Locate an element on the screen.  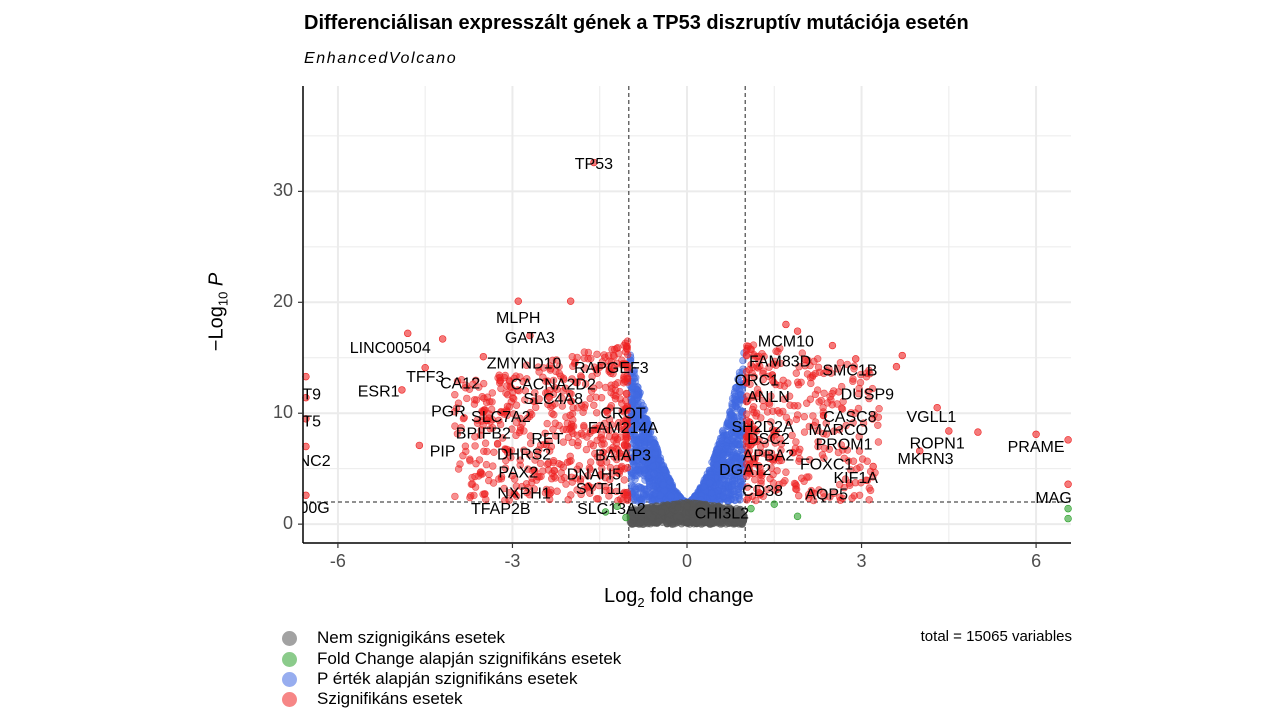
point-cloud is located at coordinates (667, 432).